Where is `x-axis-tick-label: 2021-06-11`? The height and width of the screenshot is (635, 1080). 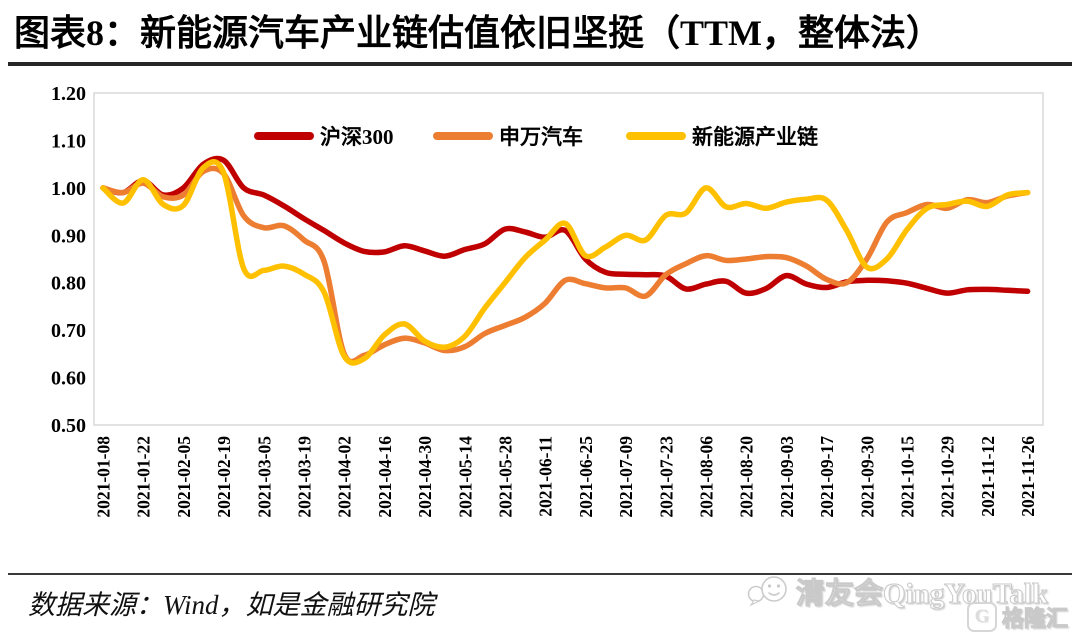 x-axis-tick-label: 2021-06-11 is located at coordinates (546, 476).